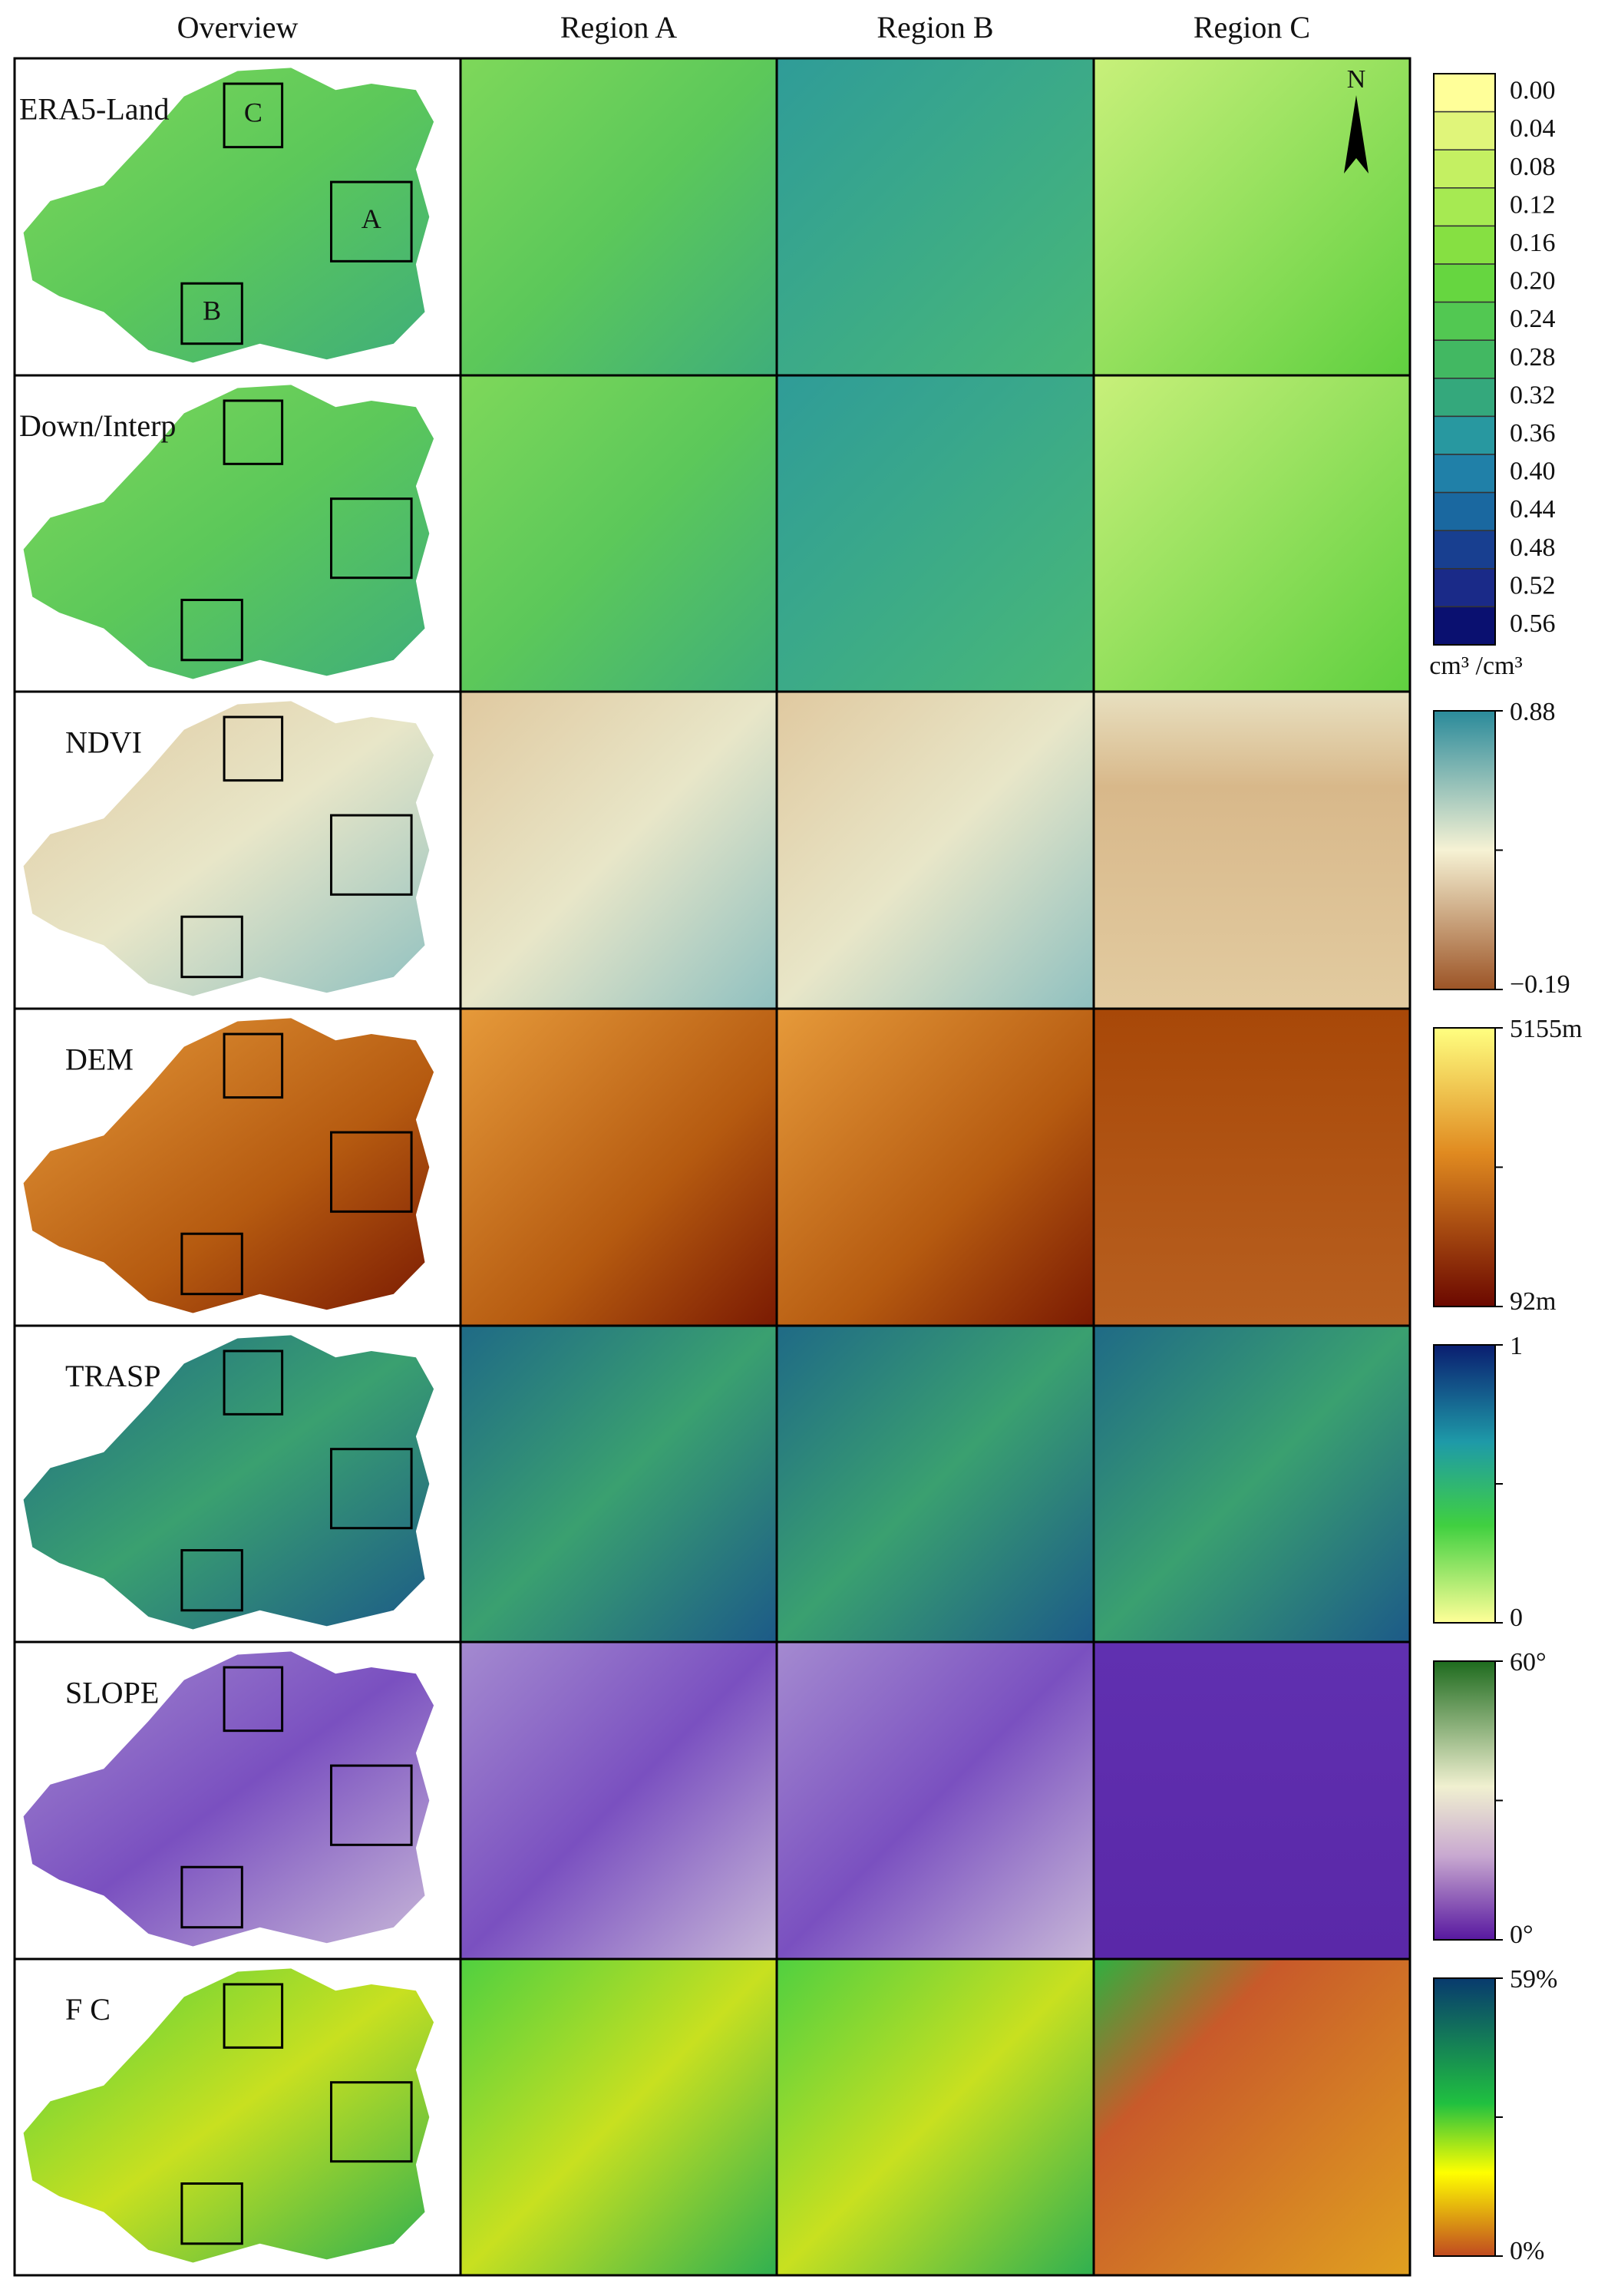  I want to click on row-label: NDVI, so click(103, 742).